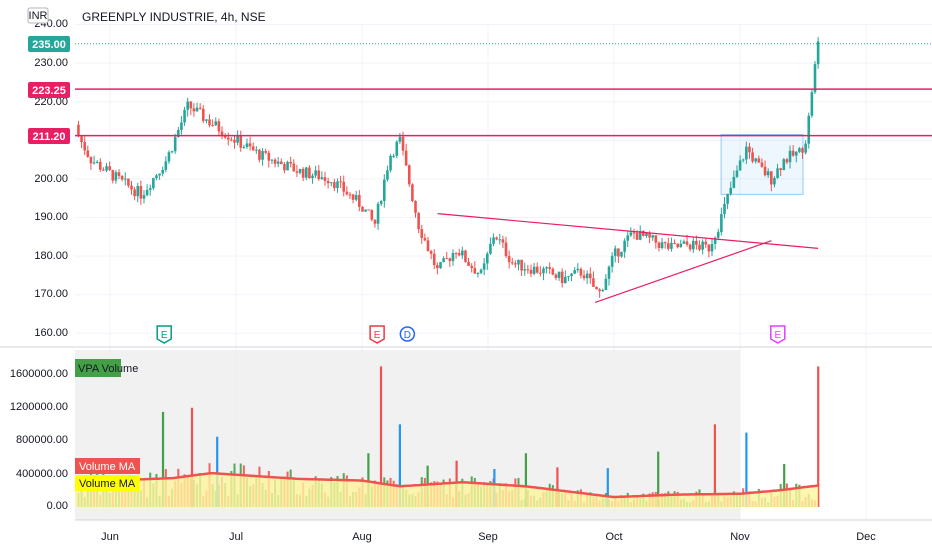 Image resolution: width=932 pixels, height=550 pixels. Describe the element at coordinates (49, 91) in the screenshot. I see `svg-text: 223.25` at that location.